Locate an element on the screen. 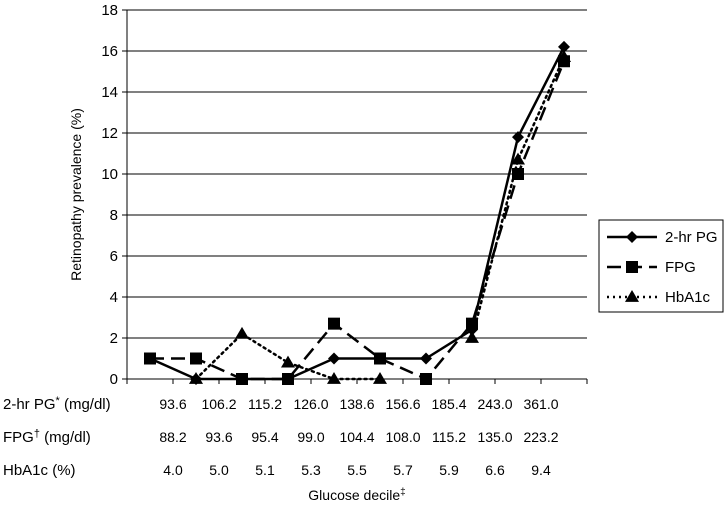 The image size is (727, 509). x-axis-title-text: Glucose decile is located at coordinates (354, 495).